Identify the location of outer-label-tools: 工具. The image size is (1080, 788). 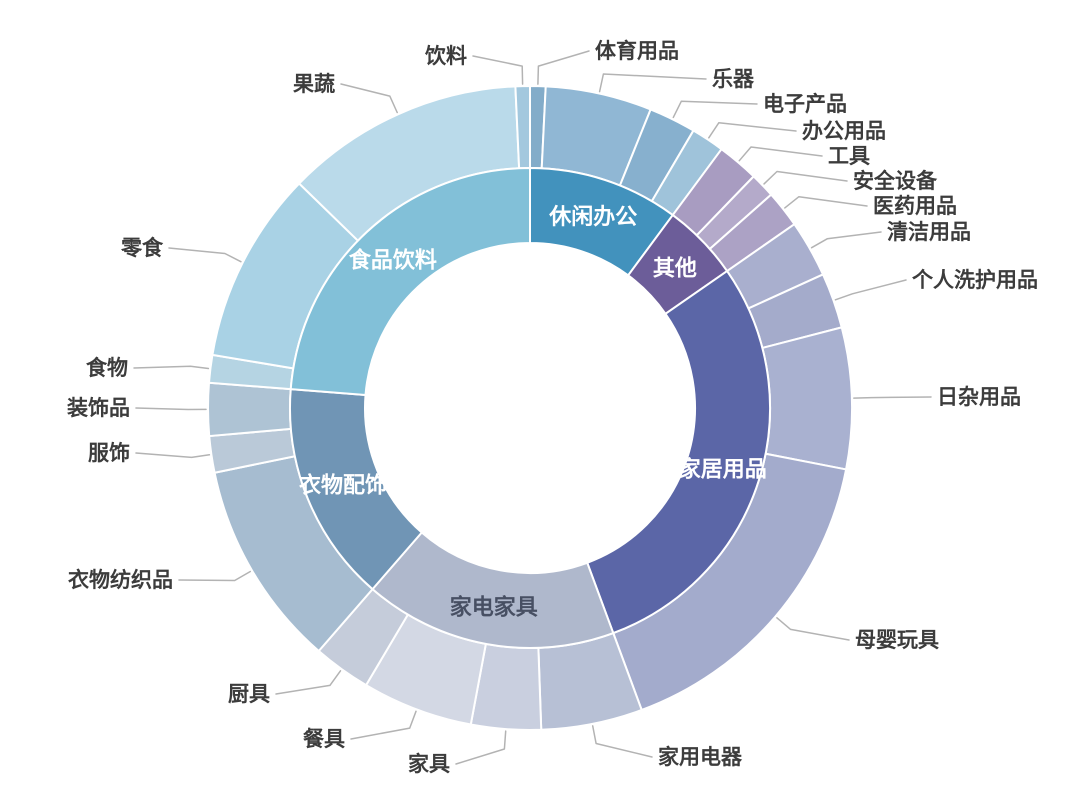
(849, 156).